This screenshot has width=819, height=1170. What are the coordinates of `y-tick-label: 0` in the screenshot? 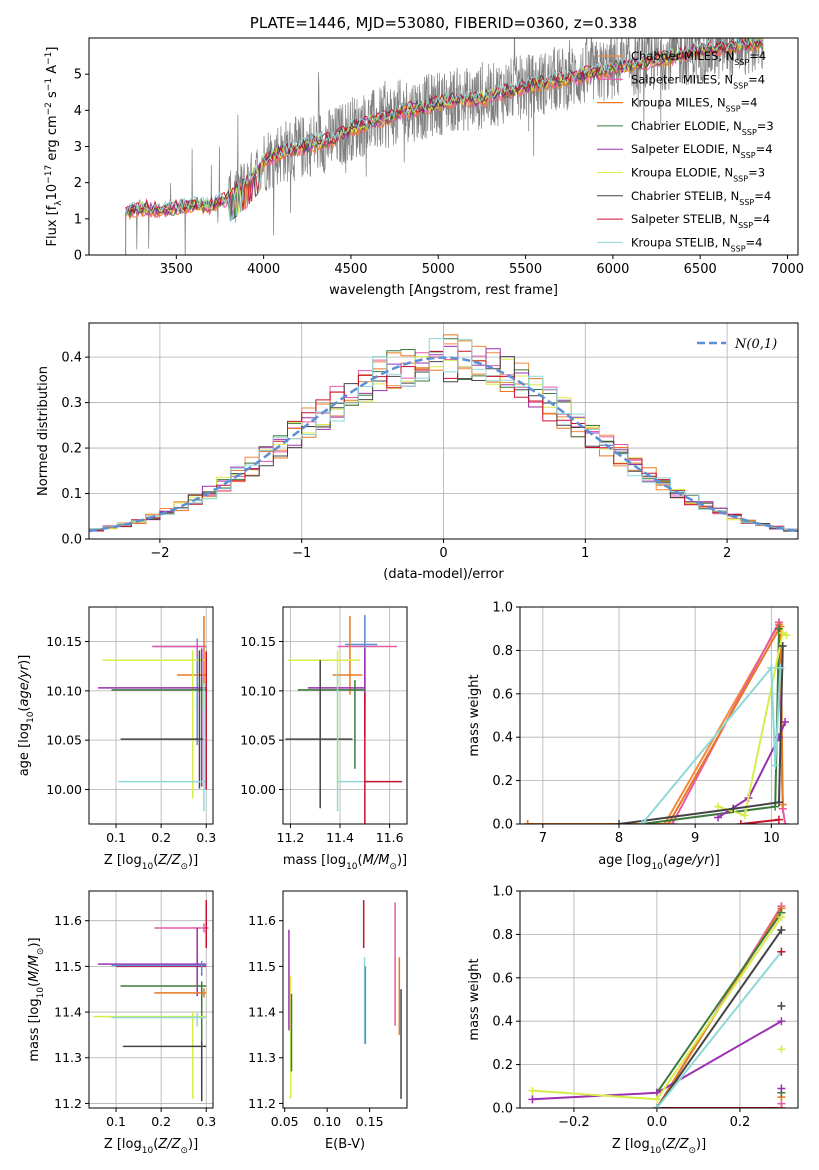 It's located at (78, 256).